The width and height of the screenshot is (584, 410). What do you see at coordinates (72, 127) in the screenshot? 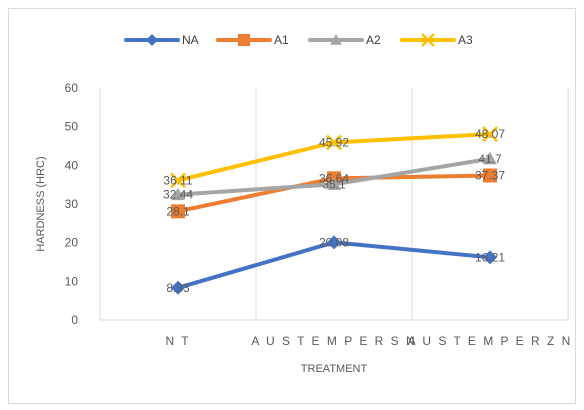
I see `y-tick-label: 50` at bounding box center [72, 127].